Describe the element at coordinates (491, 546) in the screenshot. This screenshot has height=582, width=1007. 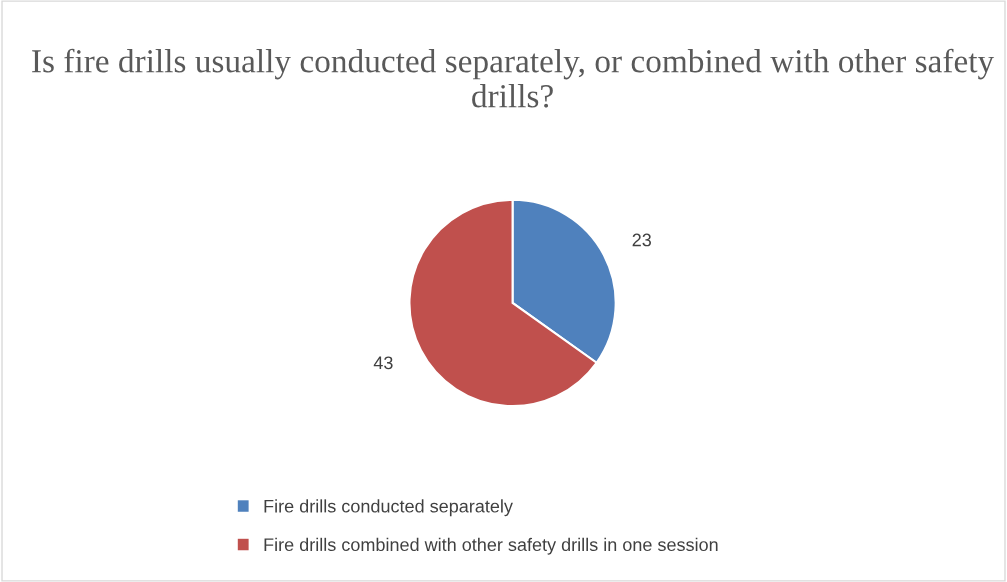
I see `legend-label: Fire drills combined with other safety drills in one session` at that location.